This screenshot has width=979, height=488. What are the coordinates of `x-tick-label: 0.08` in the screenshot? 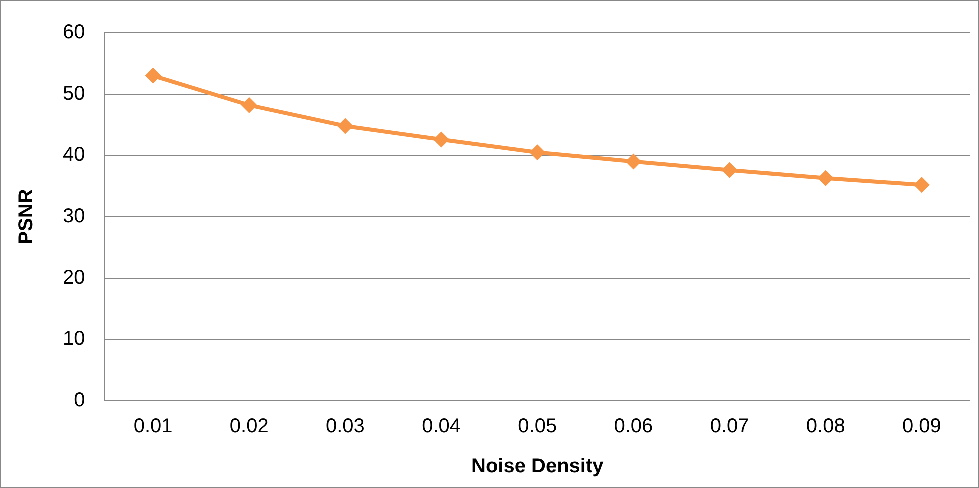 It's located at (826, 427).